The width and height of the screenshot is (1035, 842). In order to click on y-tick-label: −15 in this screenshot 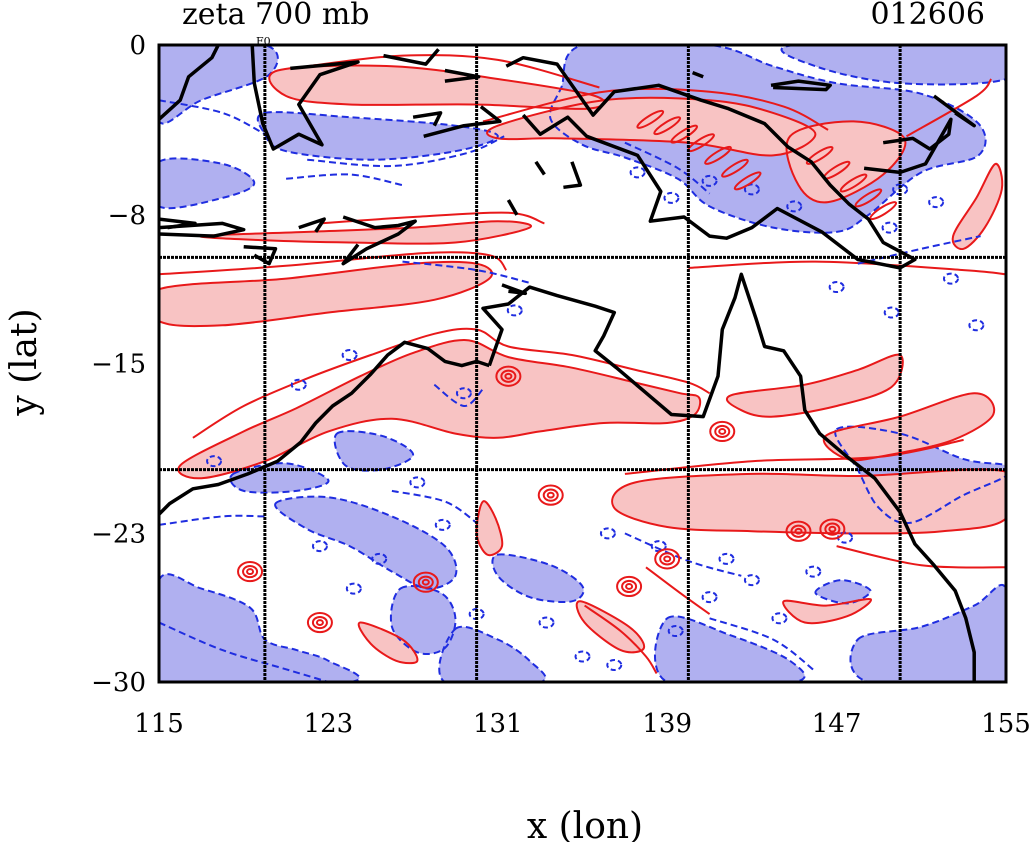, I will do `click(118, 365)`.